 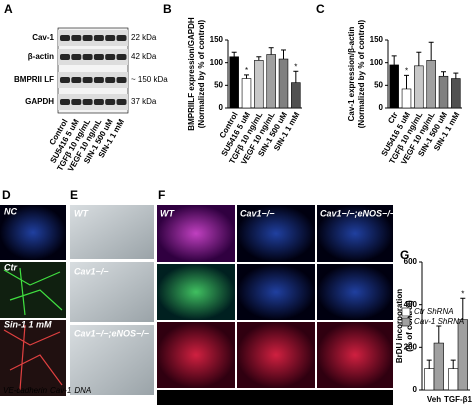 I want to click on legend-label: Ctr ShRNA, so click(x=434, y=311).